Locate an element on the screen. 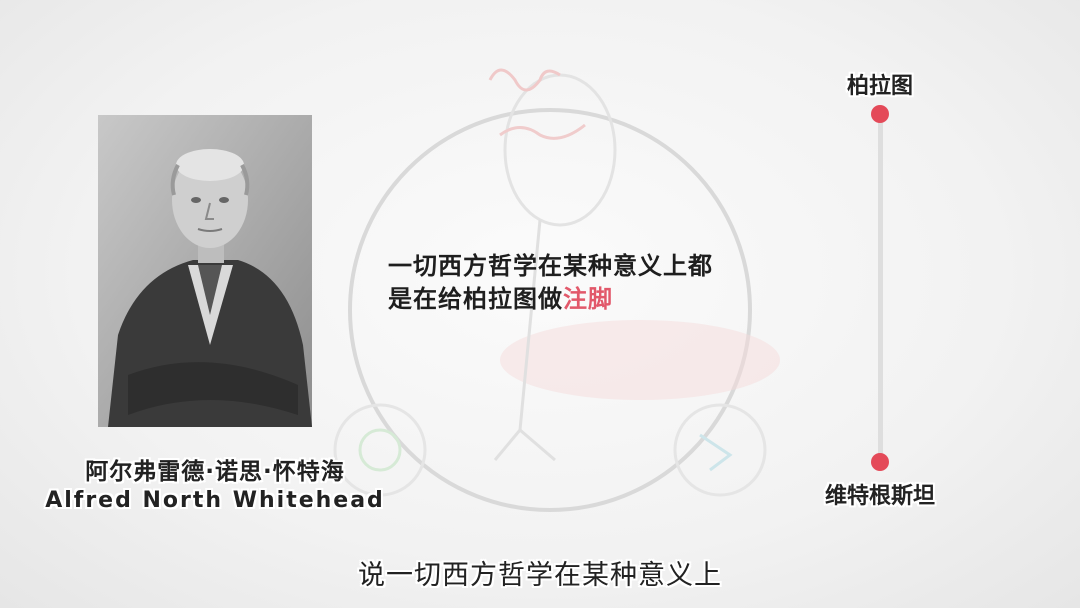 Image resolution: width=1080 pixels, height=608 pixels. timeline-line is located at coordinates (880, 287).